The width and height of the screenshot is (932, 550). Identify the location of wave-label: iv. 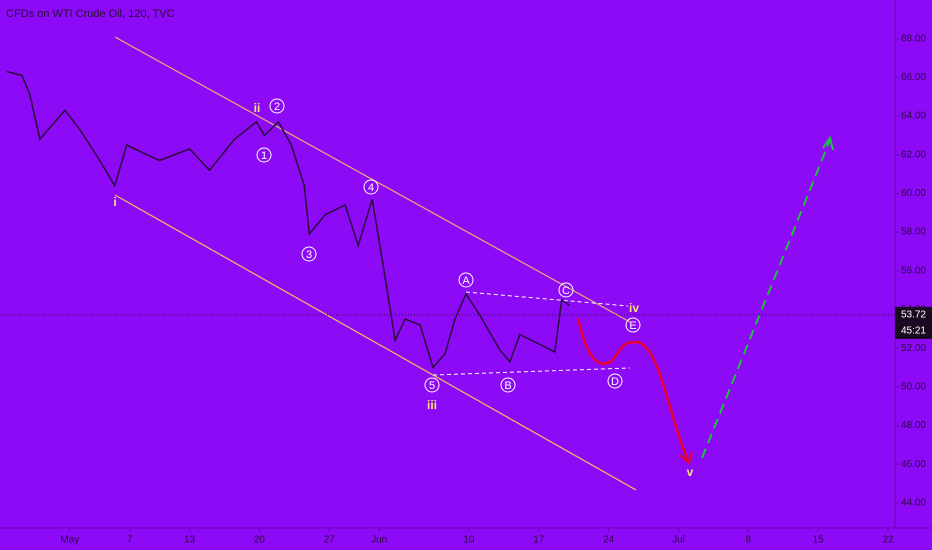
(634, 308).